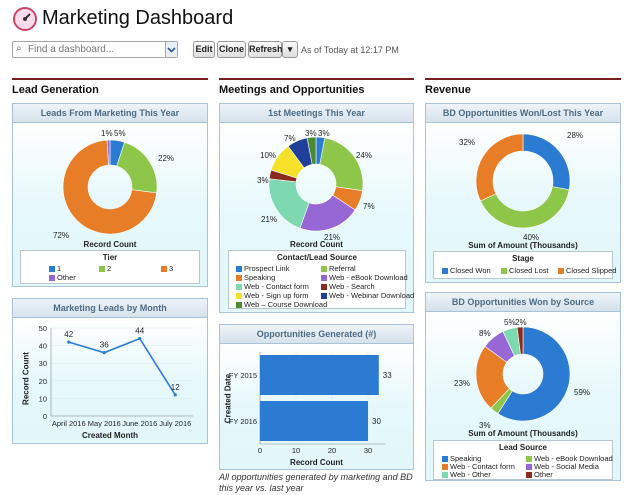  I want to click on refresh-menu-button: ▾, so click(290, 49).